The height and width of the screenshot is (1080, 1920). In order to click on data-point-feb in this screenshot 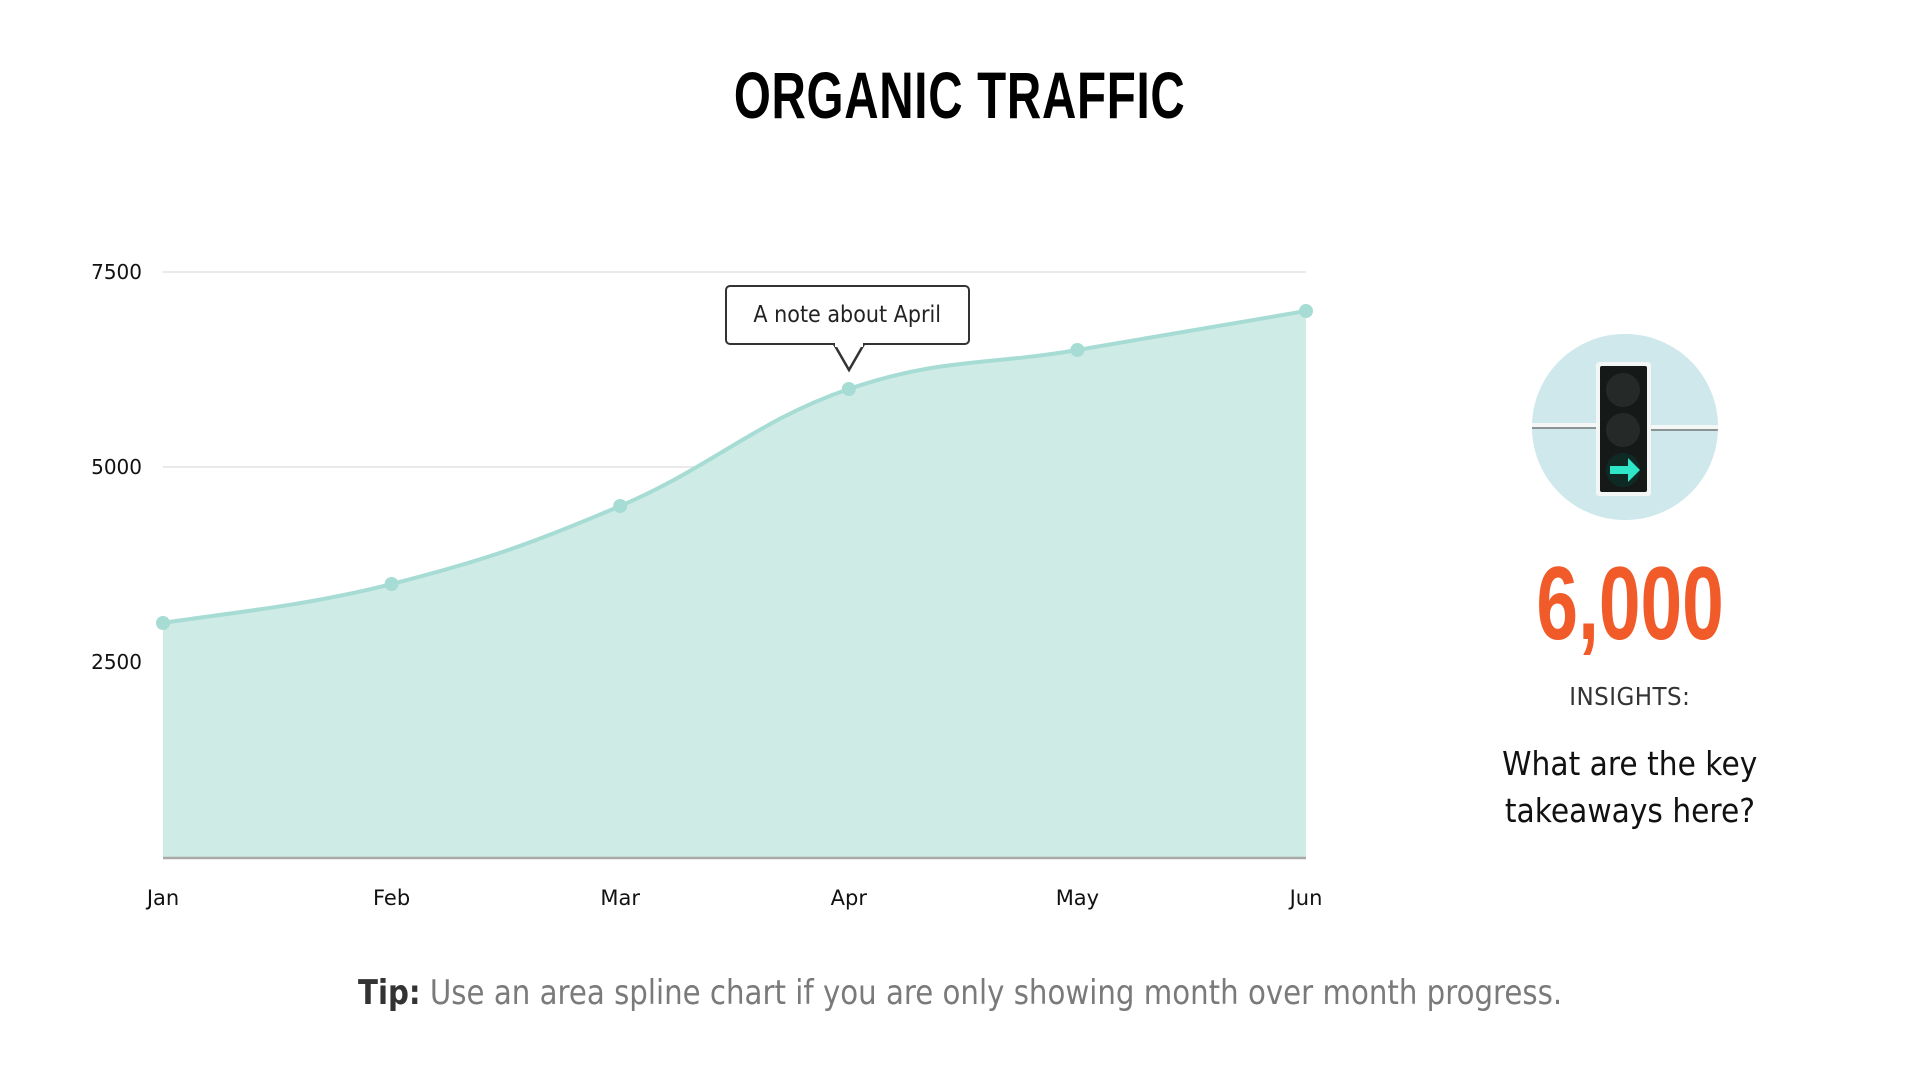, I will do `click(391, 584)`.